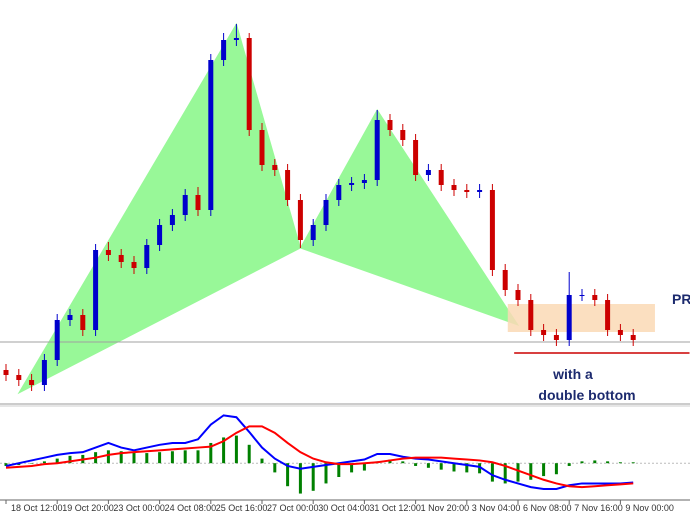  I want to click on x-tick-label: 30 Oct 04:00, so click(344, 508).